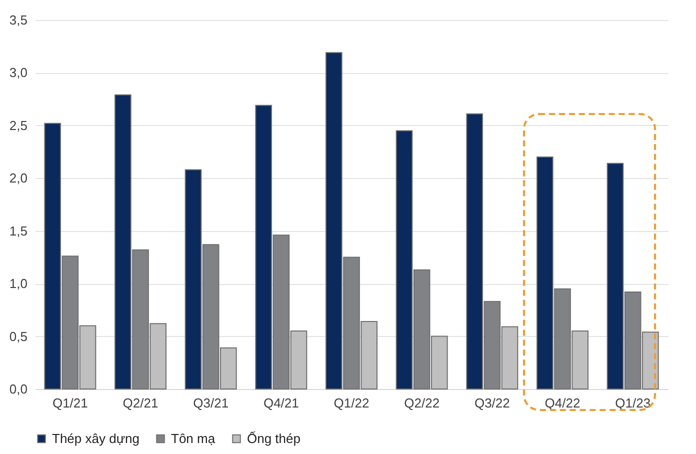  I want to click on y-tick-label: 1,5, so click(18, 230).